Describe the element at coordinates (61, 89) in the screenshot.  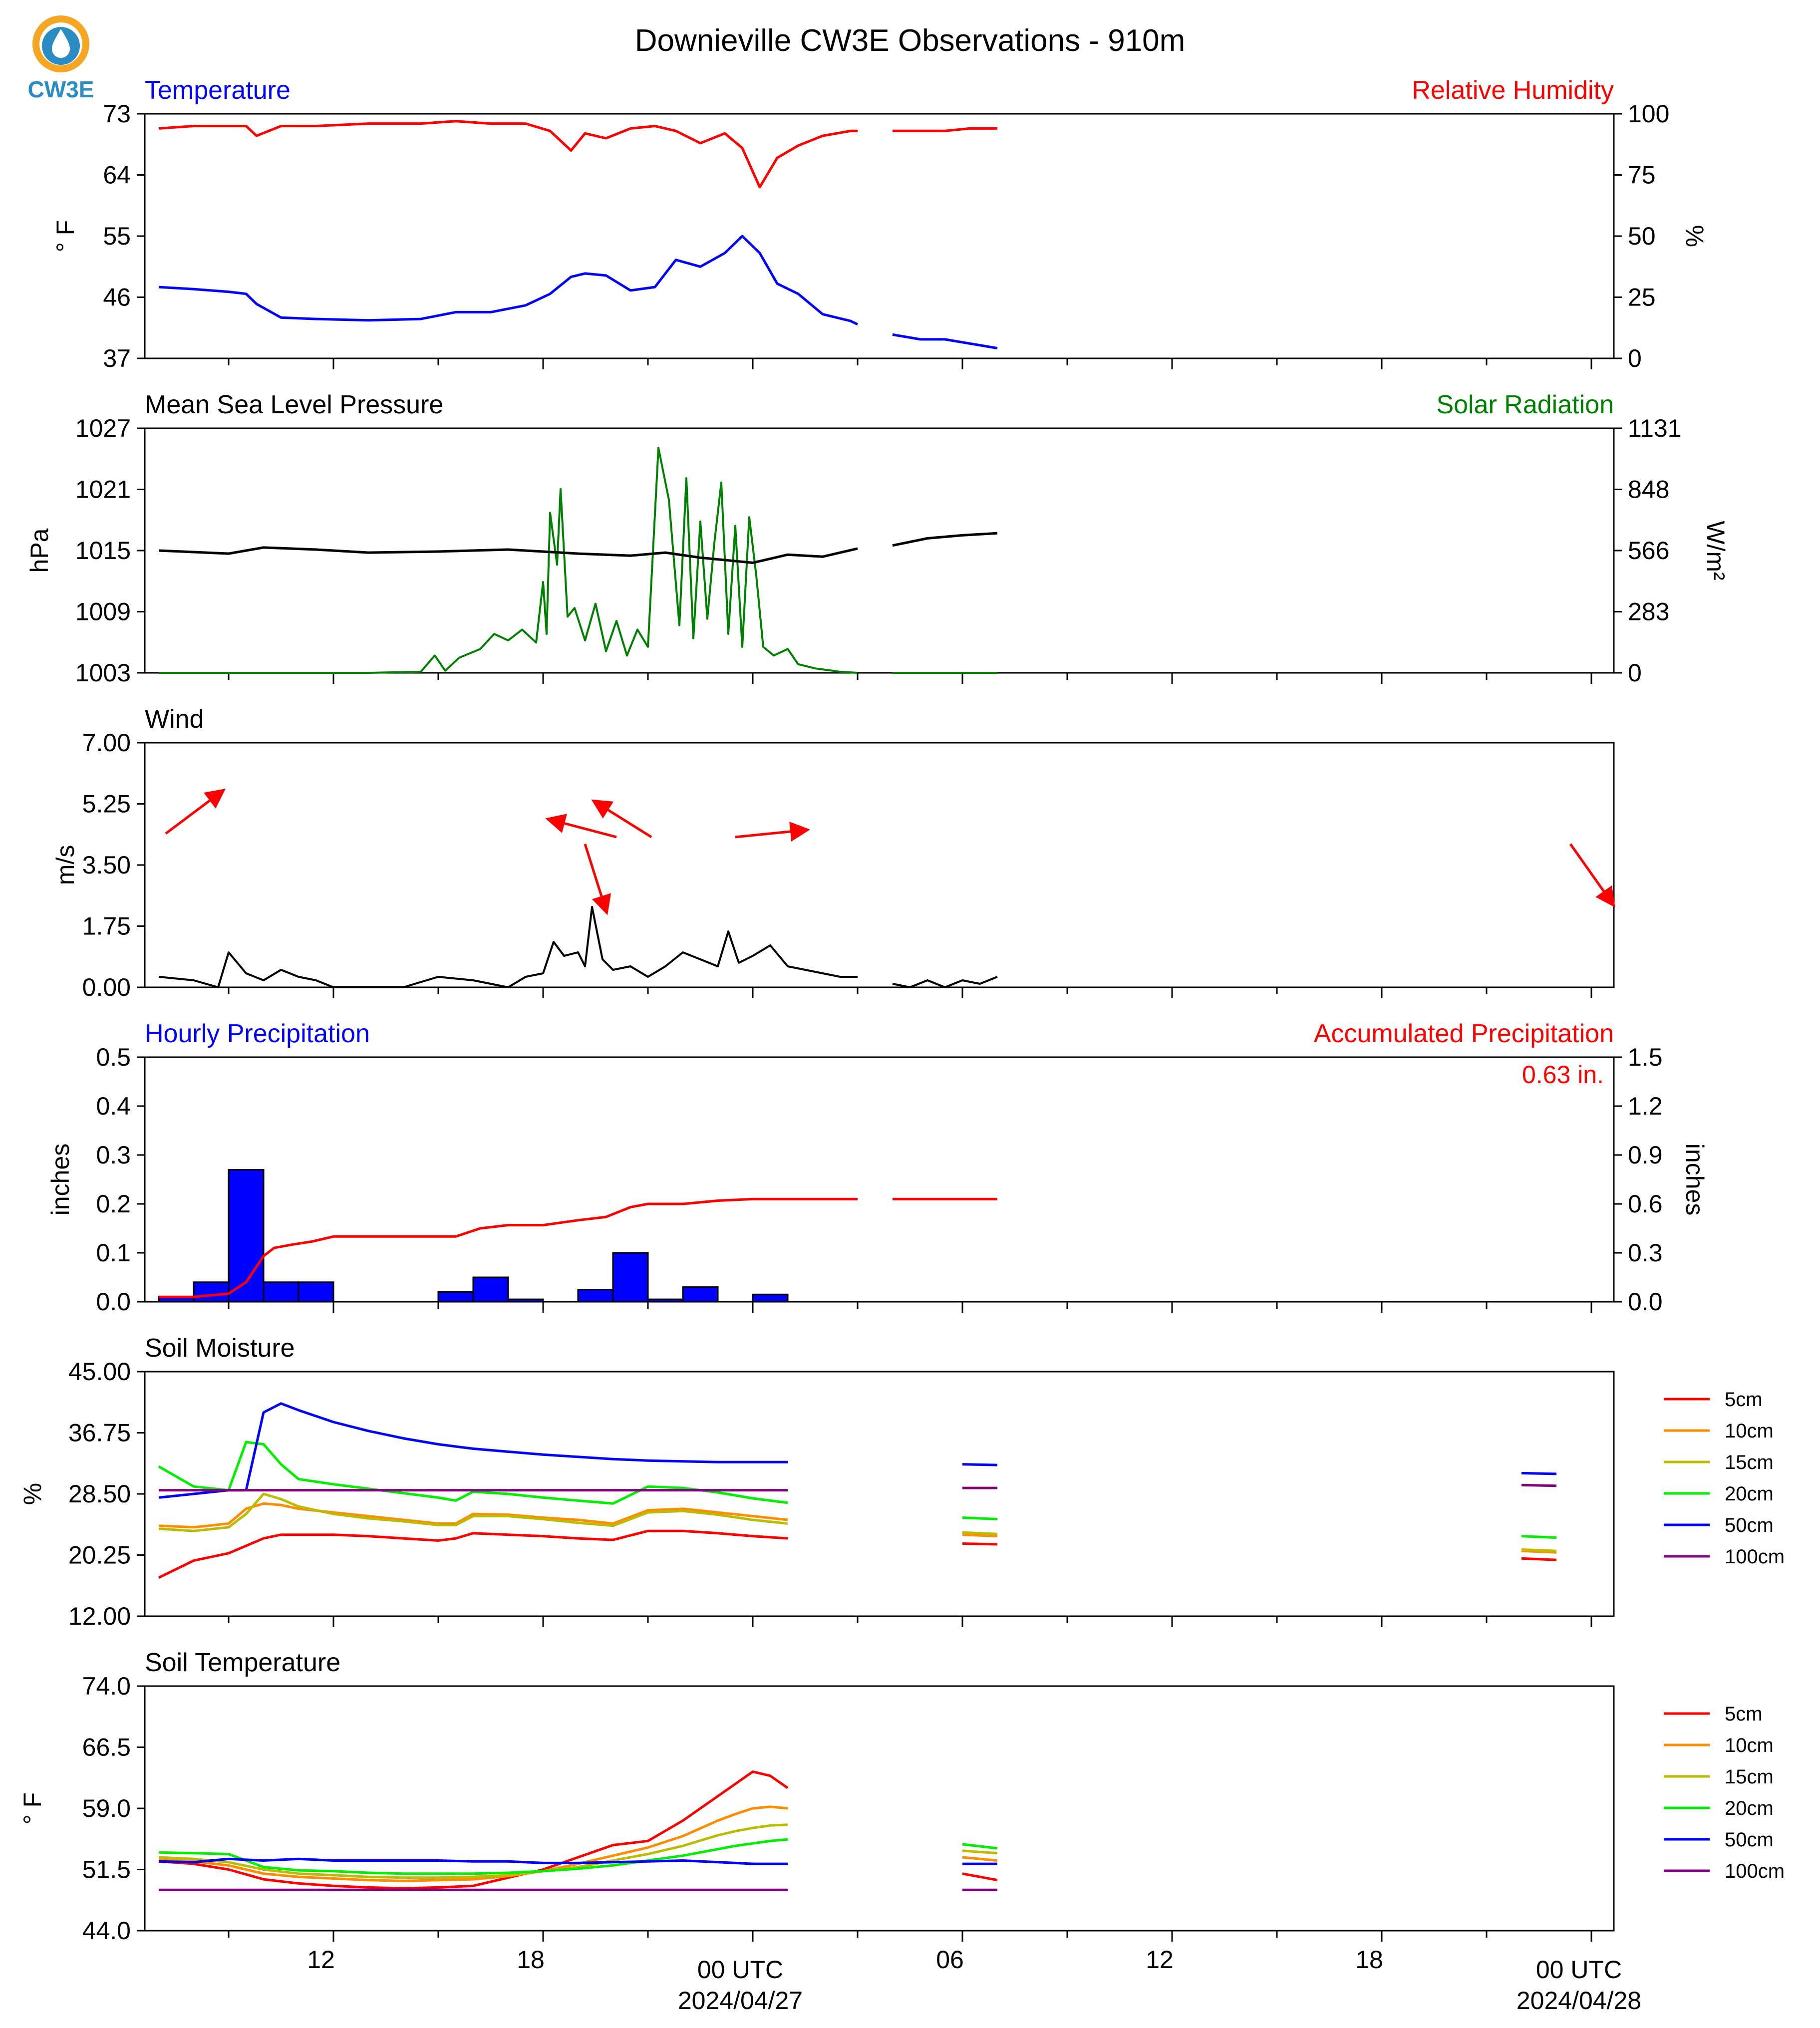
I see `logo-text: CW3E` at that location.